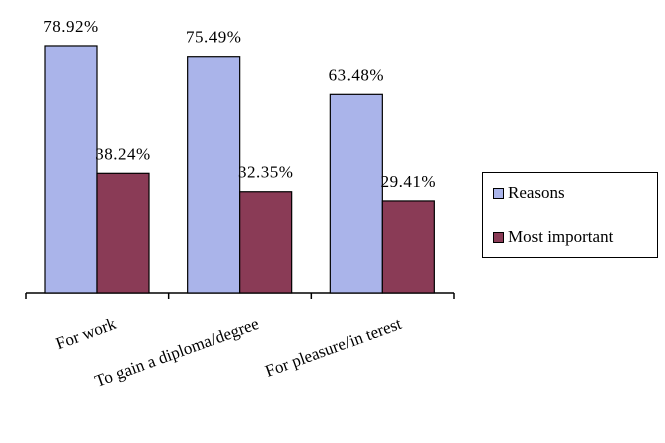 The image size is (665, 443). I want to click on data-label-reasons-pleasure-interest: 63.48%, so click(356, 74).